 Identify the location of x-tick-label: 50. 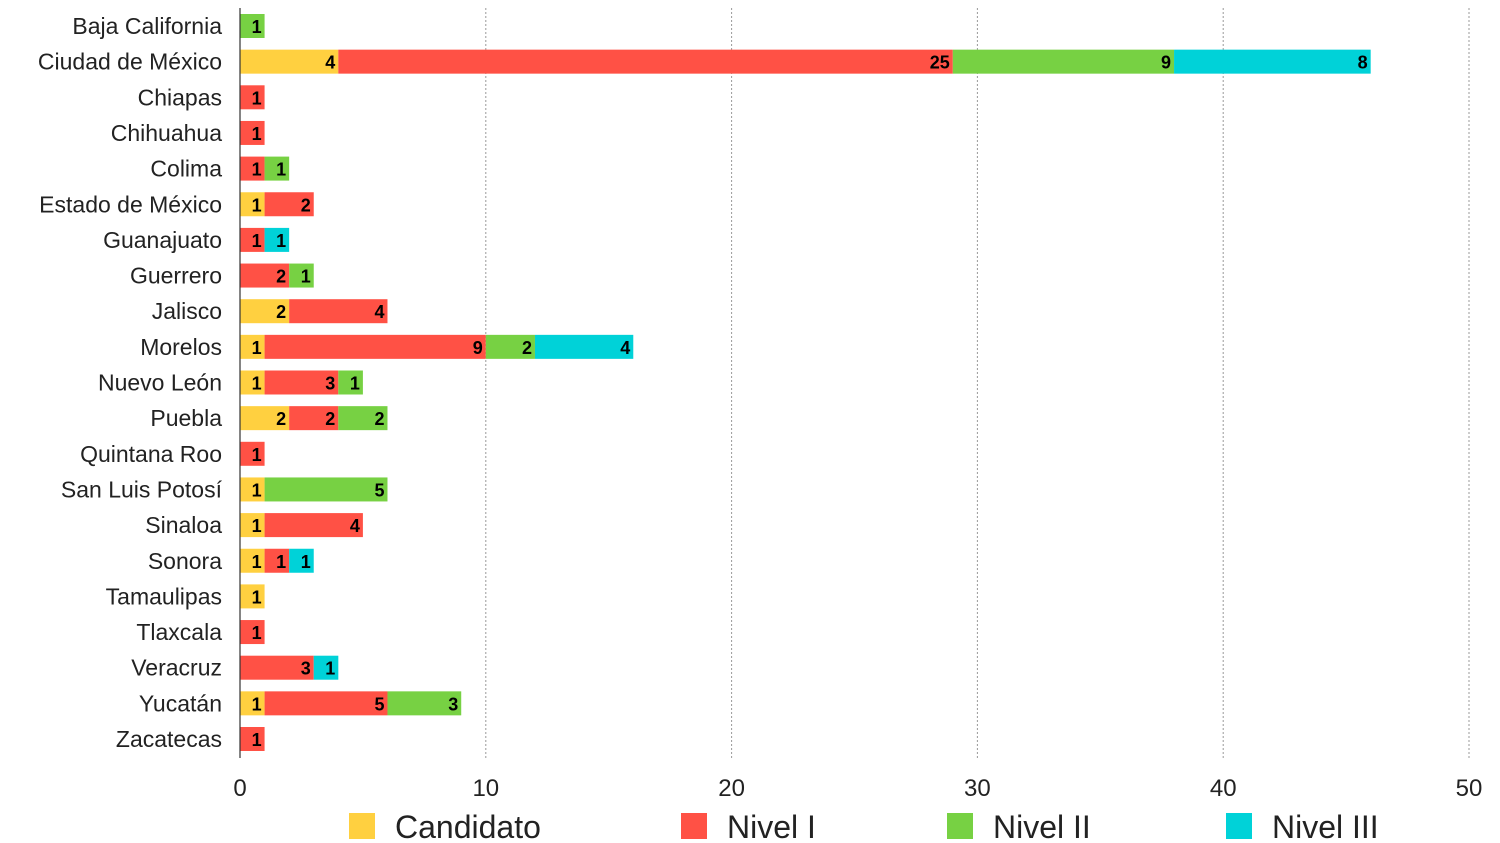
(1469, 788).